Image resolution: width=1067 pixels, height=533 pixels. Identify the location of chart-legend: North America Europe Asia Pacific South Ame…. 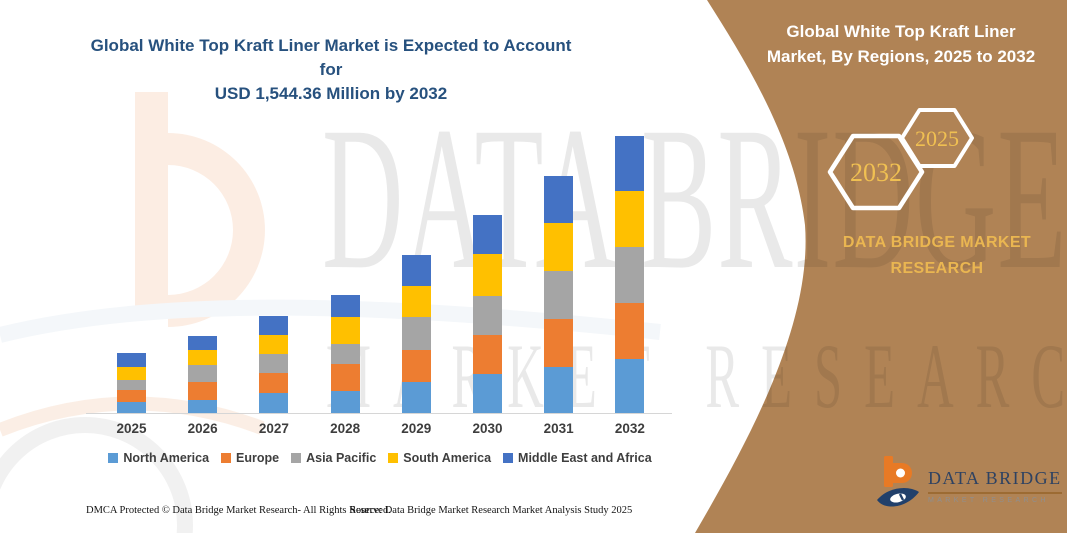
(380, 458).